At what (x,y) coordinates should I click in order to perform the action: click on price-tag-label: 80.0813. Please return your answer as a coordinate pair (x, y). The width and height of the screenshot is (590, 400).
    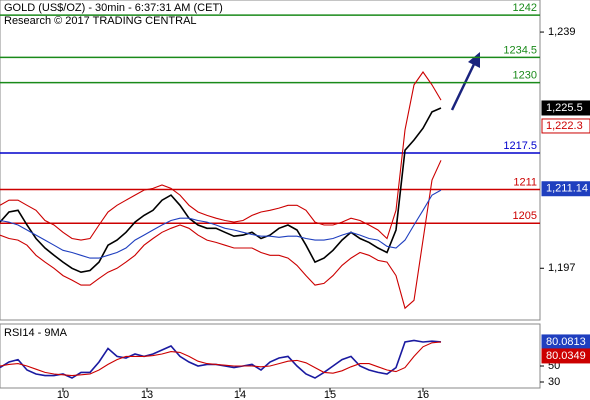
    Looking at the image, I should click on (566, 342).